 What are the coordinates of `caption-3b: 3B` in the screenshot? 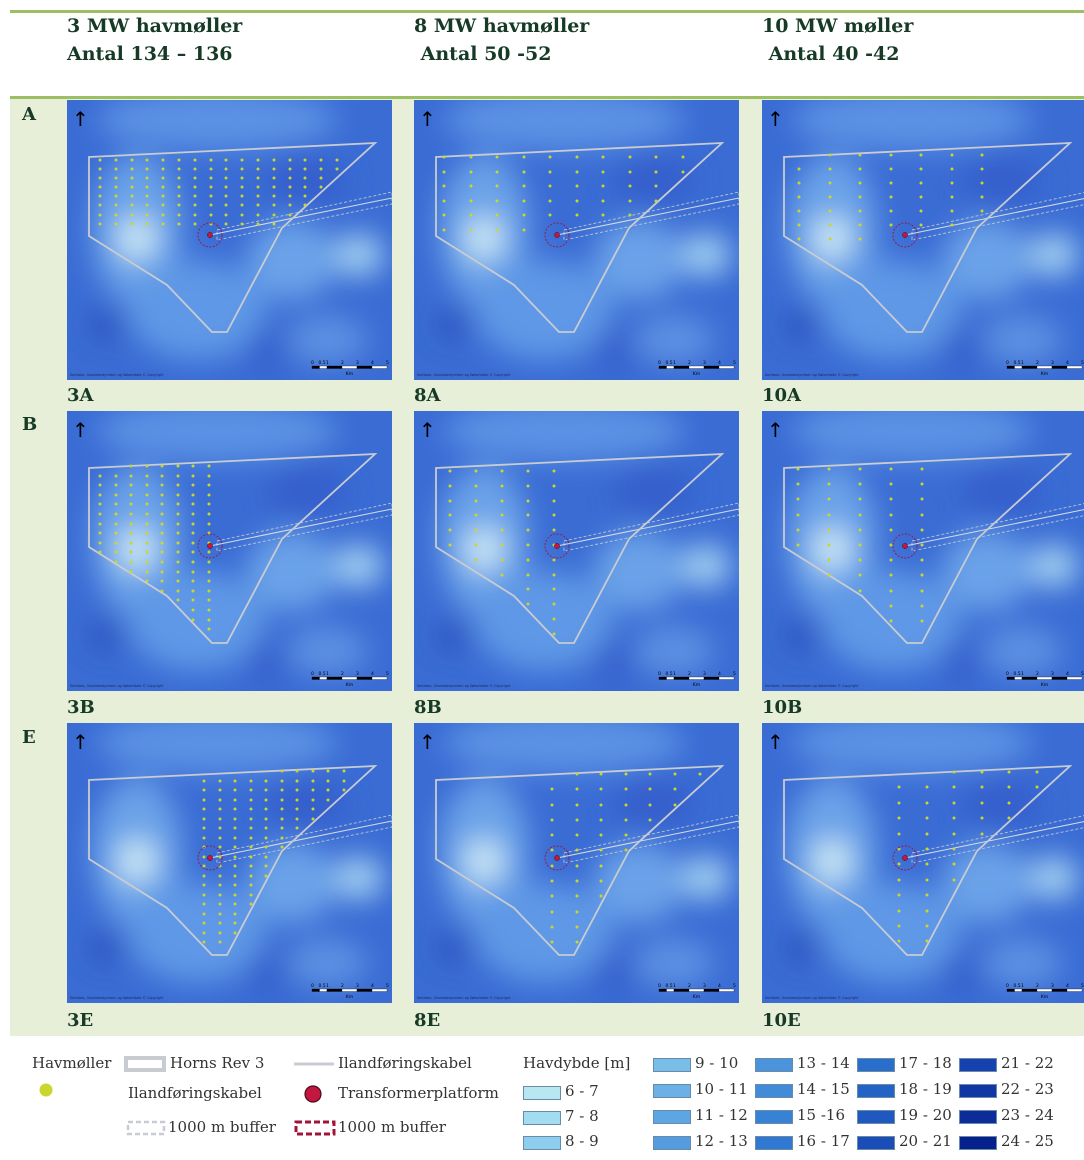 It's located at (81, 707).